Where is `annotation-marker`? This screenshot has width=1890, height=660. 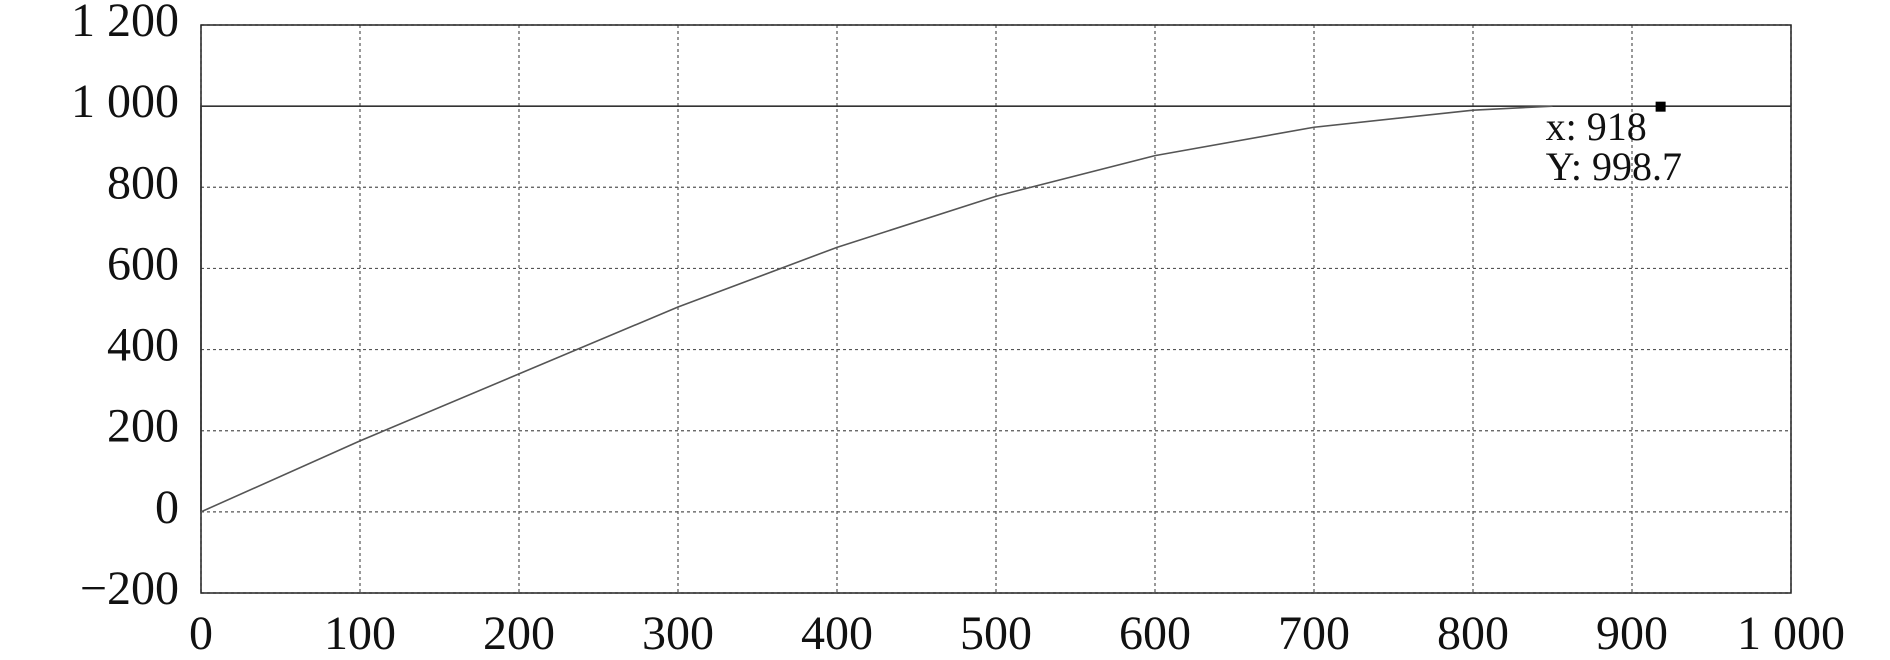
annotation-marker is located at coordinates (1660, 106).